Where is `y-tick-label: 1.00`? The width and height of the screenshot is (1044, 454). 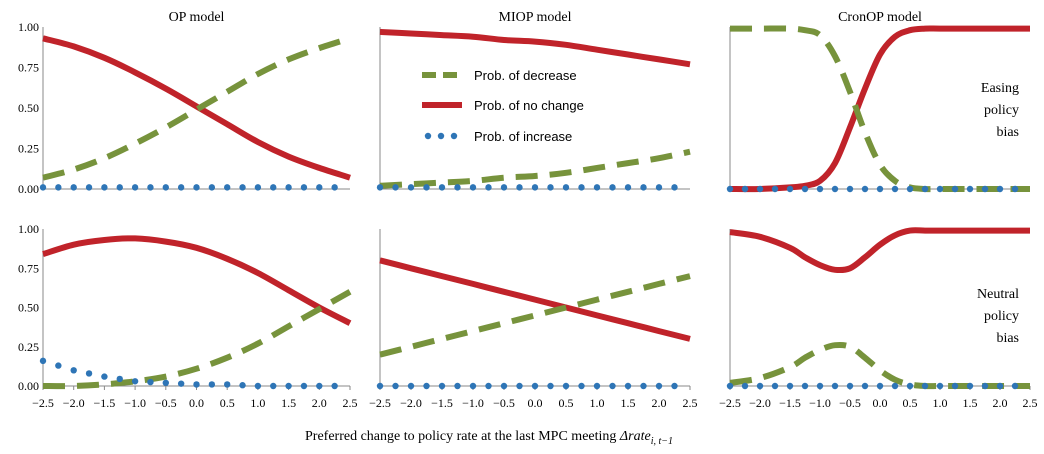
y-tick-label: 1.00 is located at coordinates (28, 27).